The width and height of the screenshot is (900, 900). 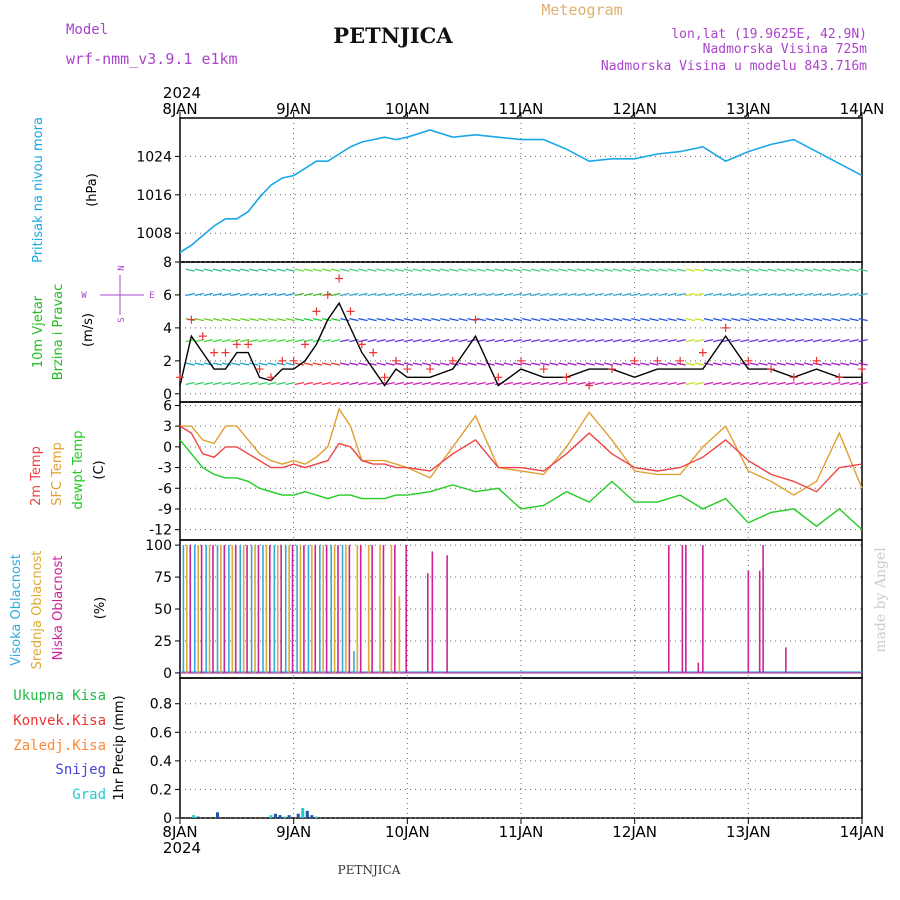 I want to click on y-tick-label: -12, so click(x=160, y=531).